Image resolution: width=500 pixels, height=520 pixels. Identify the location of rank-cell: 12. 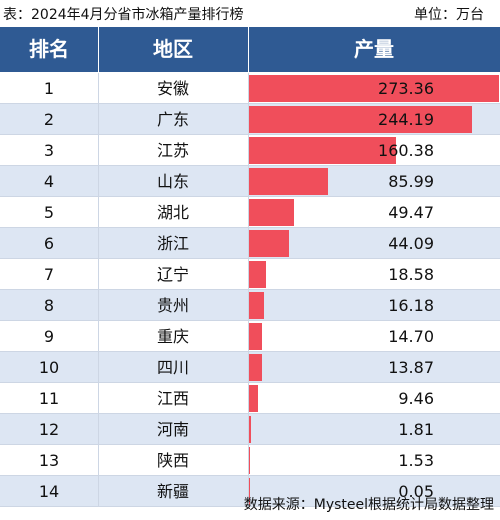
(49, 429).